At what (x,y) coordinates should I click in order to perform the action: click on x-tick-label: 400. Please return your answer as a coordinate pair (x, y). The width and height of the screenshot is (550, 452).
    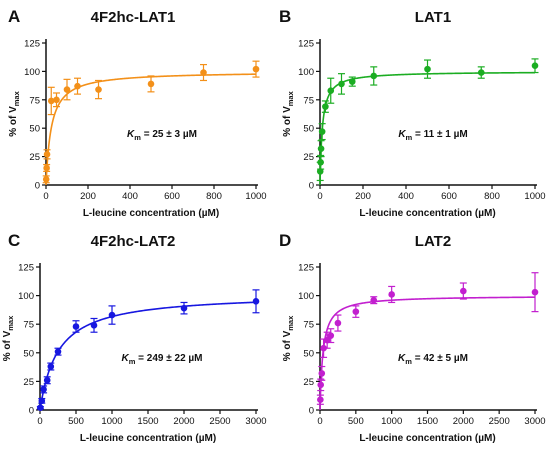
    Looking at the image, I should click on (130, 196).